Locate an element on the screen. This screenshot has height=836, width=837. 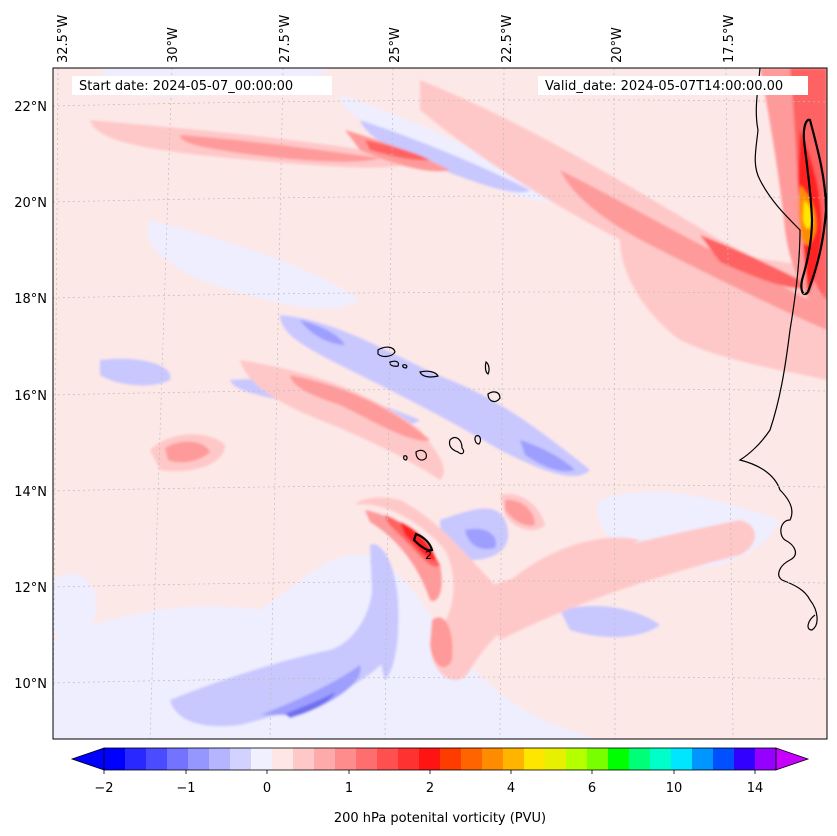
lon-label: 17.5°W is located at coordinates (729, 39).